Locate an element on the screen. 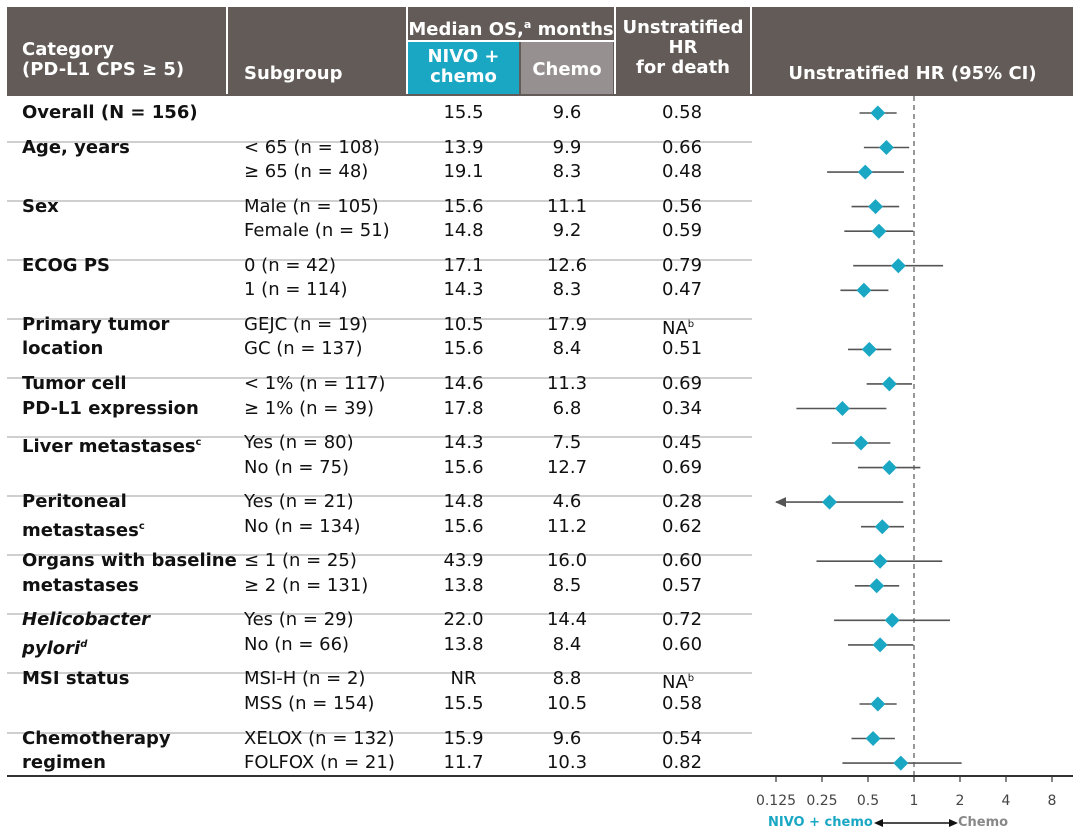  chemo-median-os: 8.5 is located at coordinates (567, 585).